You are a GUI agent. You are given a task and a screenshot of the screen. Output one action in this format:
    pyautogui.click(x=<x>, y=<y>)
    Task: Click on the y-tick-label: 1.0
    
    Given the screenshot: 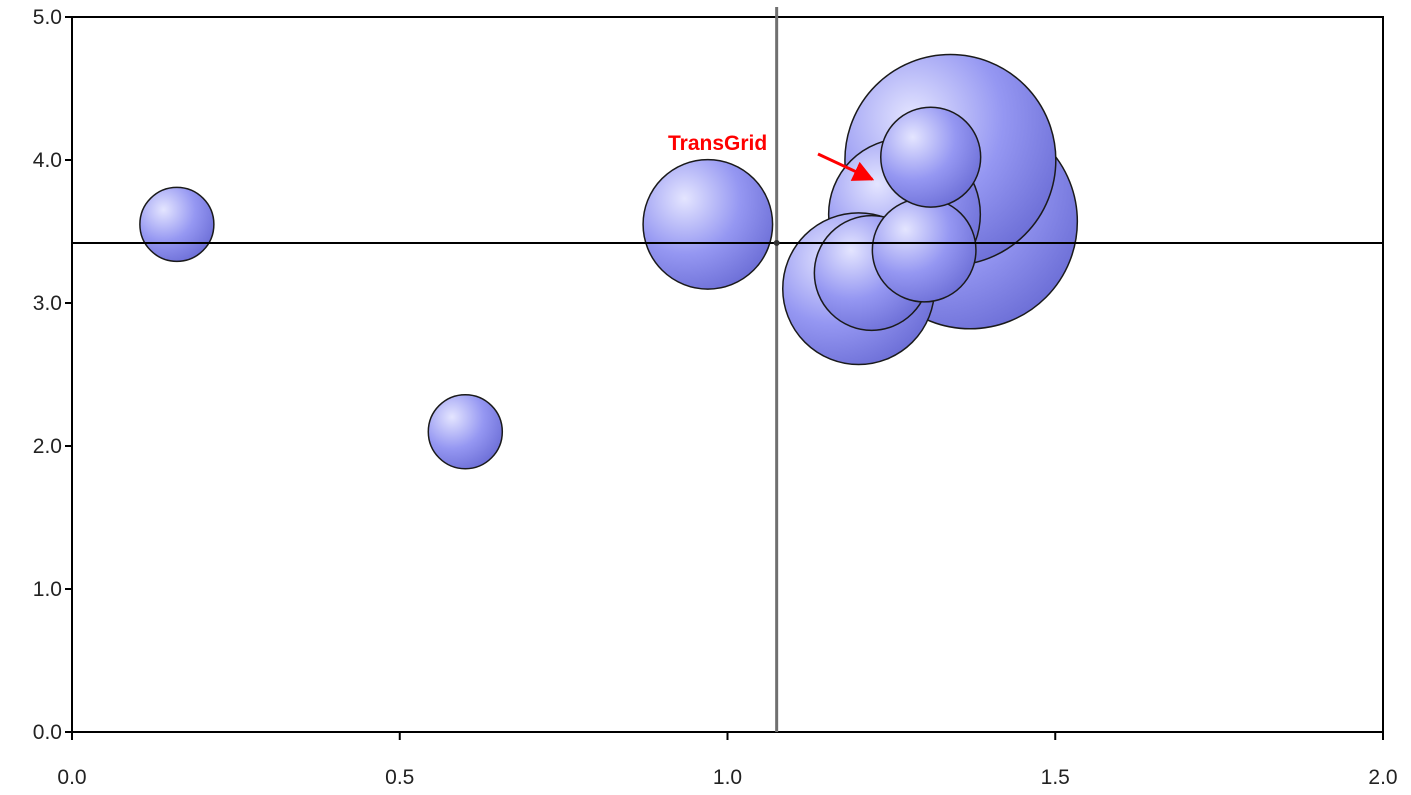 What is the action you would take?
    pyautogui.click(x=47, y=589)
    